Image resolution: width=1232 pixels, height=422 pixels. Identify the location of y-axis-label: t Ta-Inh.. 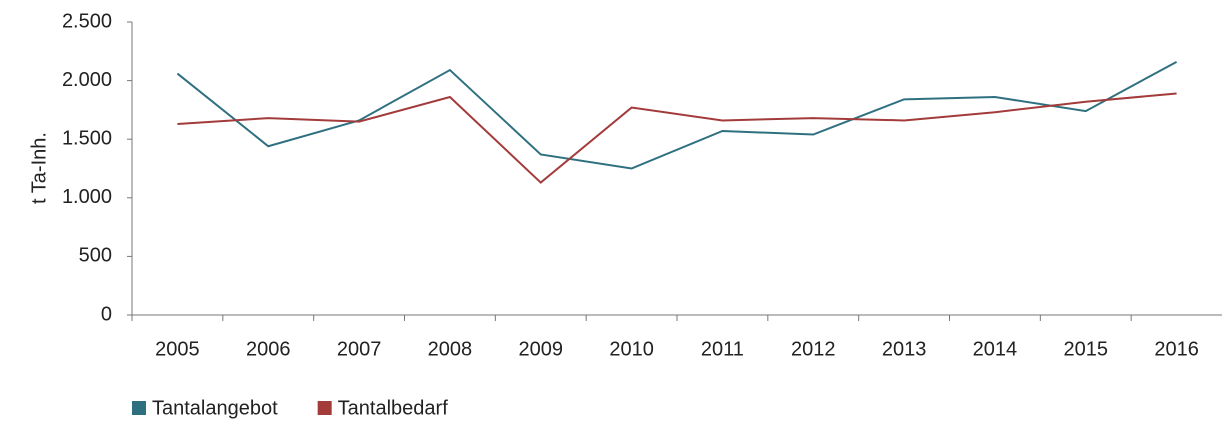
(39, 168).